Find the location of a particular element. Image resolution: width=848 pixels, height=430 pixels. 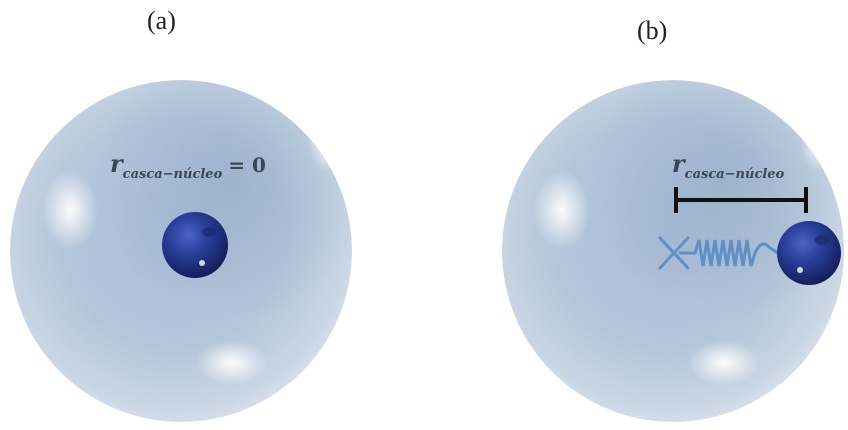

panel-label-a: (a) is located at coordinates (161, 20).